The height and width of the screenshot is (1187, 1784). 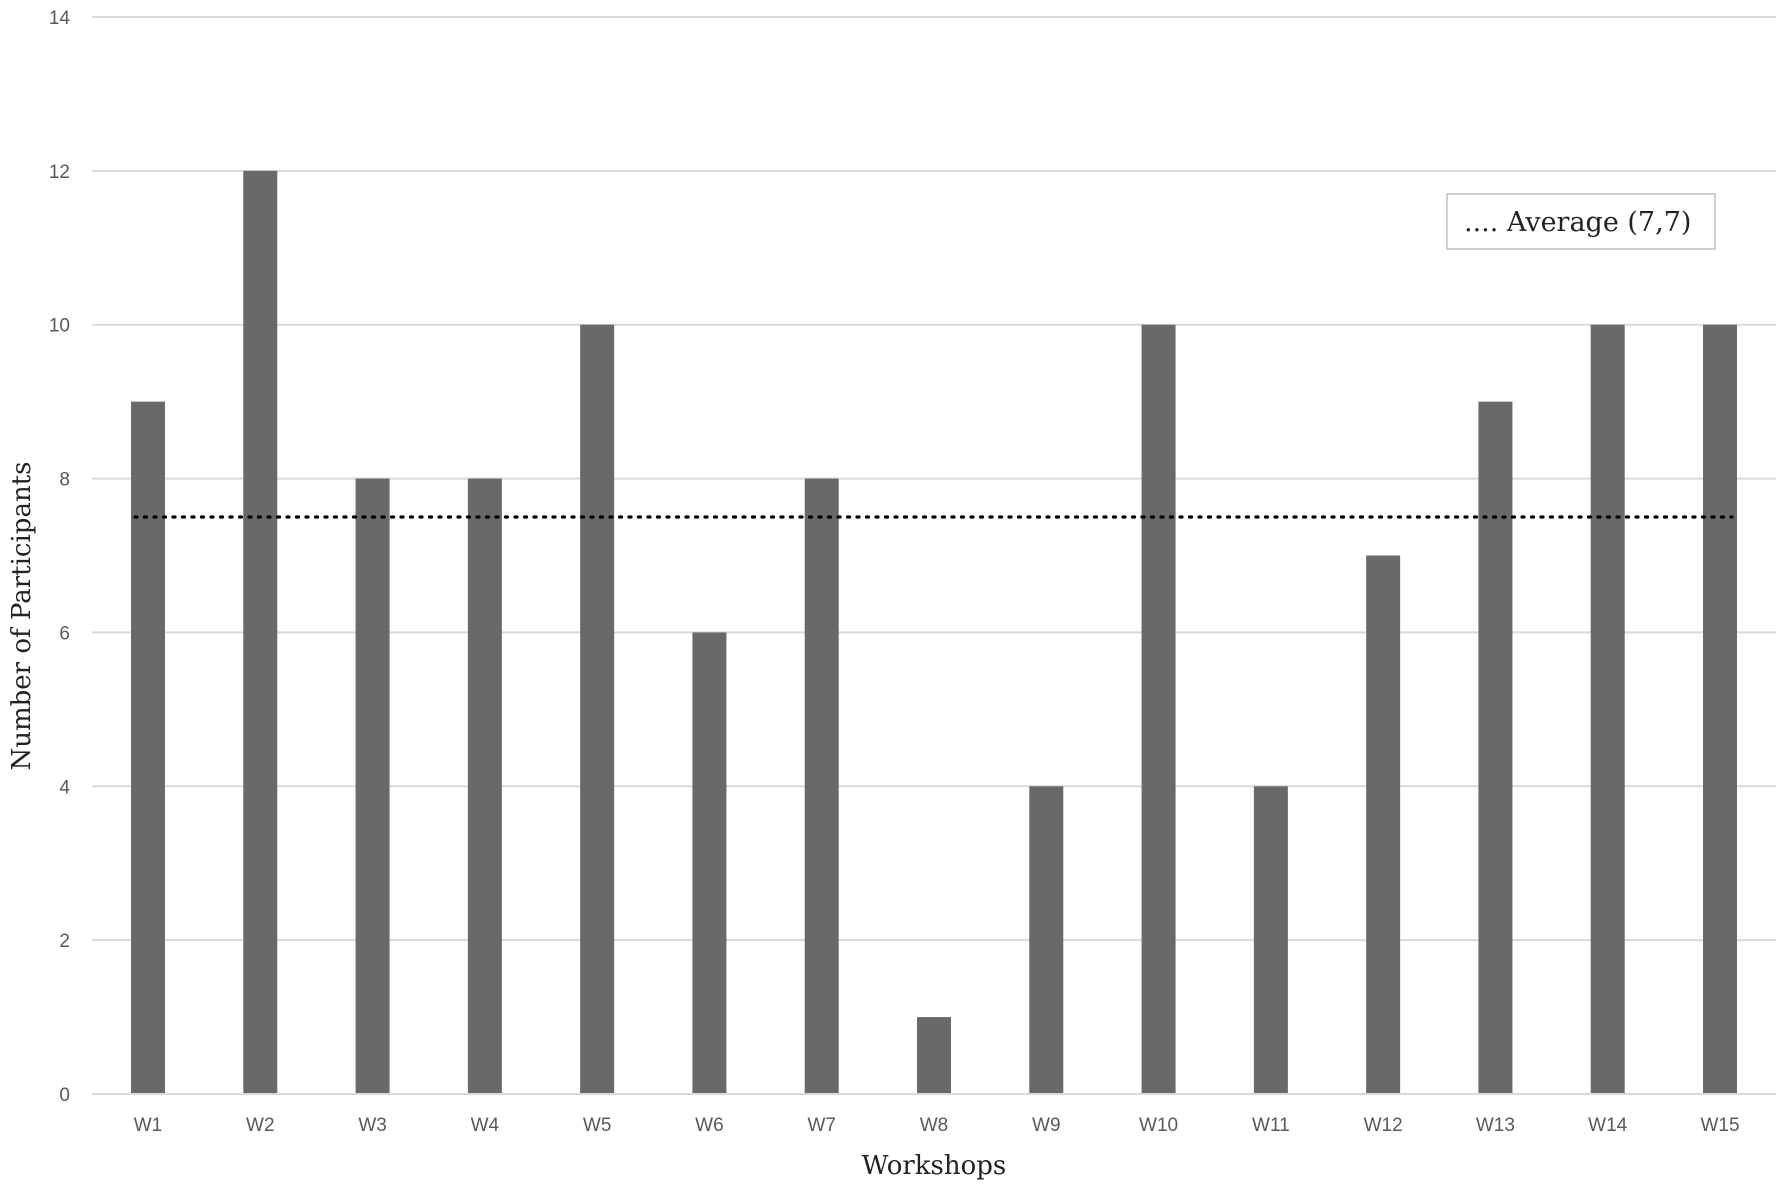 What do you see at coordinates (1608, 1125) in the screenshot?
I see `x-tick-label: W14` at bounding box center [1608, 1125].